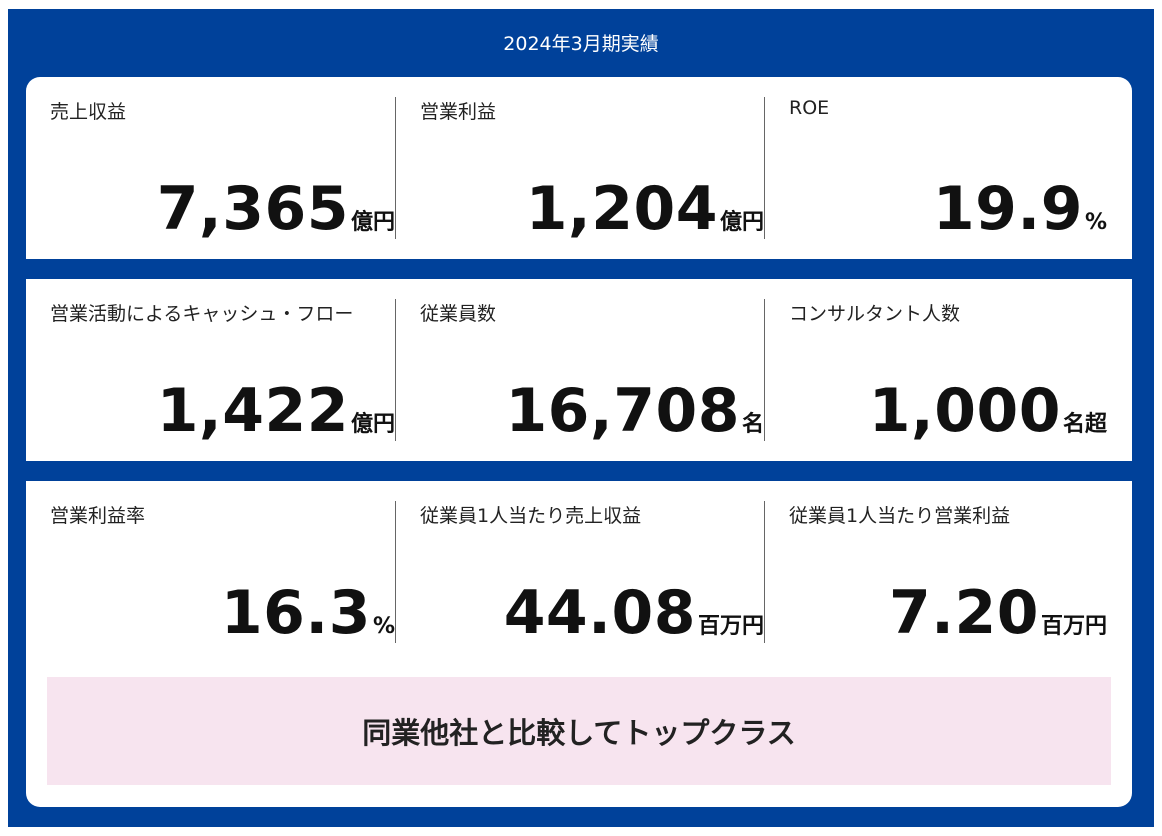  I want to click on metric-label: 従業員1人当たり営業利益, so click(900, 516).